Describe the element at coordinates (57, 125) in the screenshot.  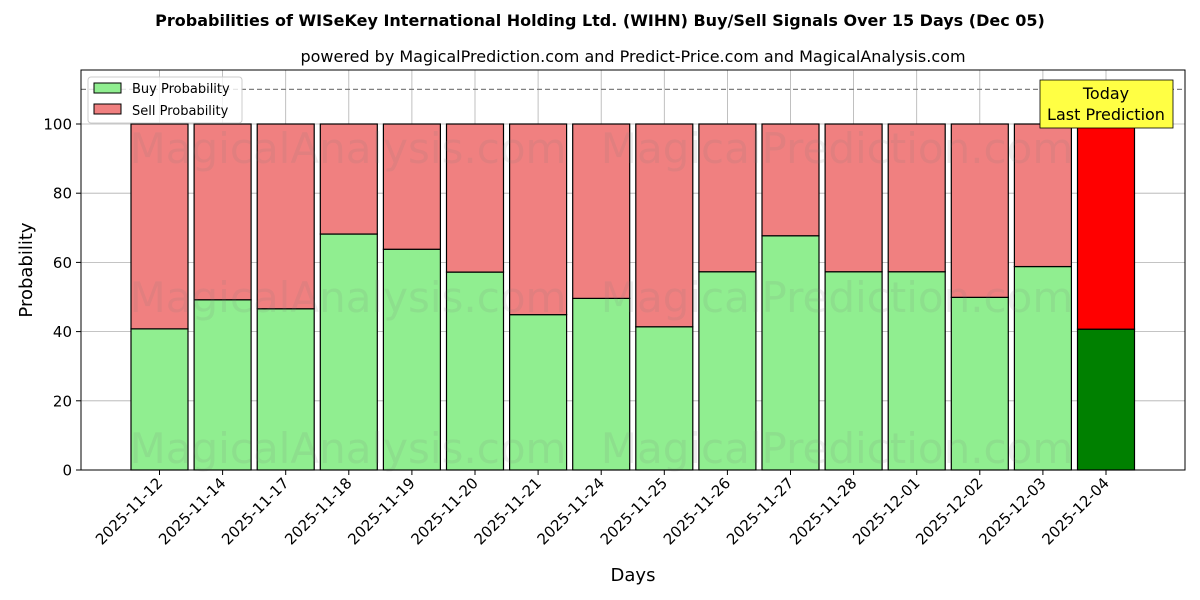
I see `y-tick-label: 100` at that location.